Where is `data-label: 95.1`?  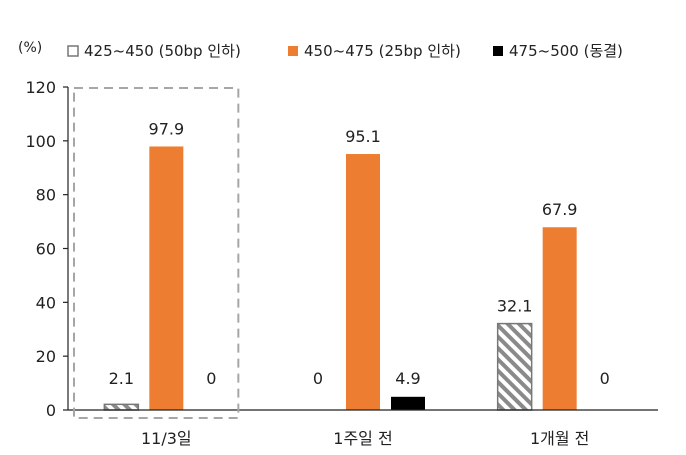 data-label: 95.1 is located at coordinates (363, 136).